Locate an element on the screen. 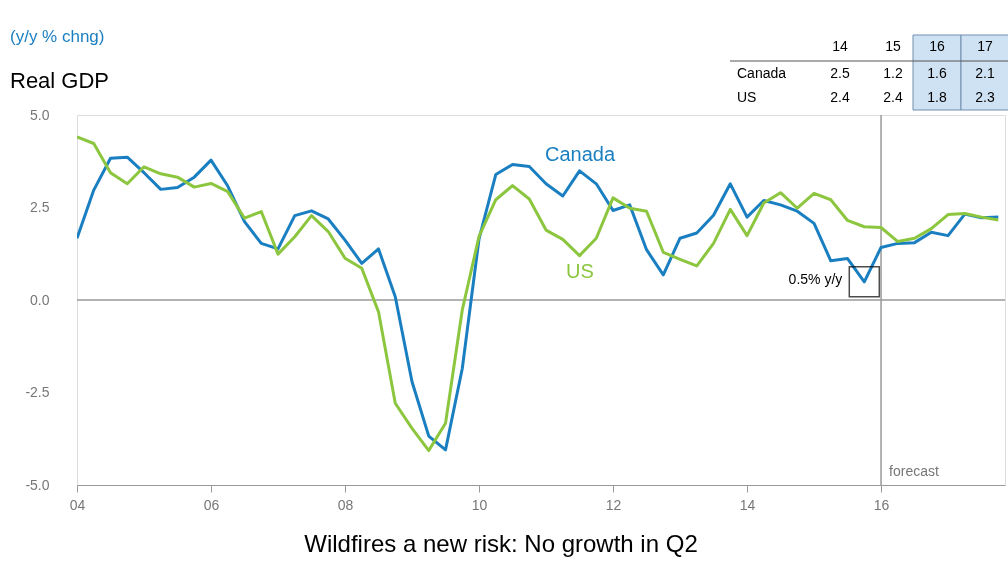 The height and width of the screenshot is (567, 1008). y-axis-title: (y/y % chng) is located at coordinates (57, 36).